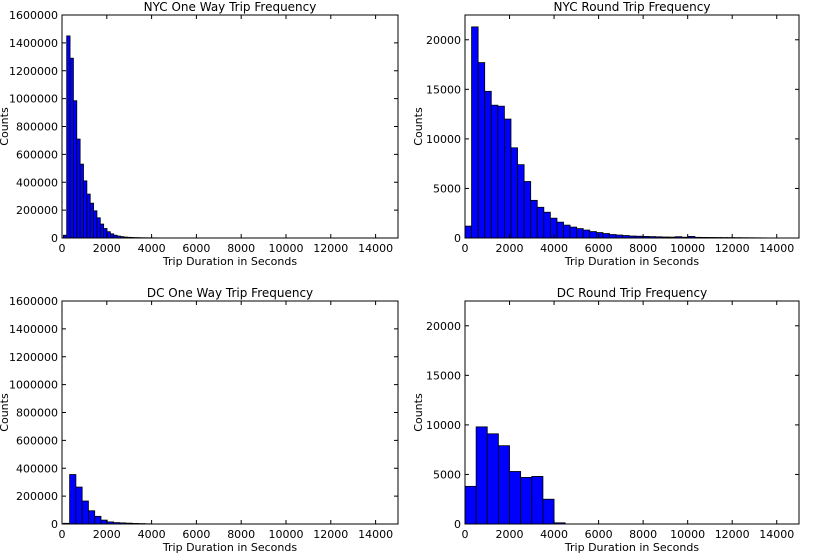 The width and height of the screenshot is (817, 554). What do you see at coordinates (443, 425) in the screenshot?
I see `dc-round-trip-y-tick-label: 10000` at bounding box center [443, 425].